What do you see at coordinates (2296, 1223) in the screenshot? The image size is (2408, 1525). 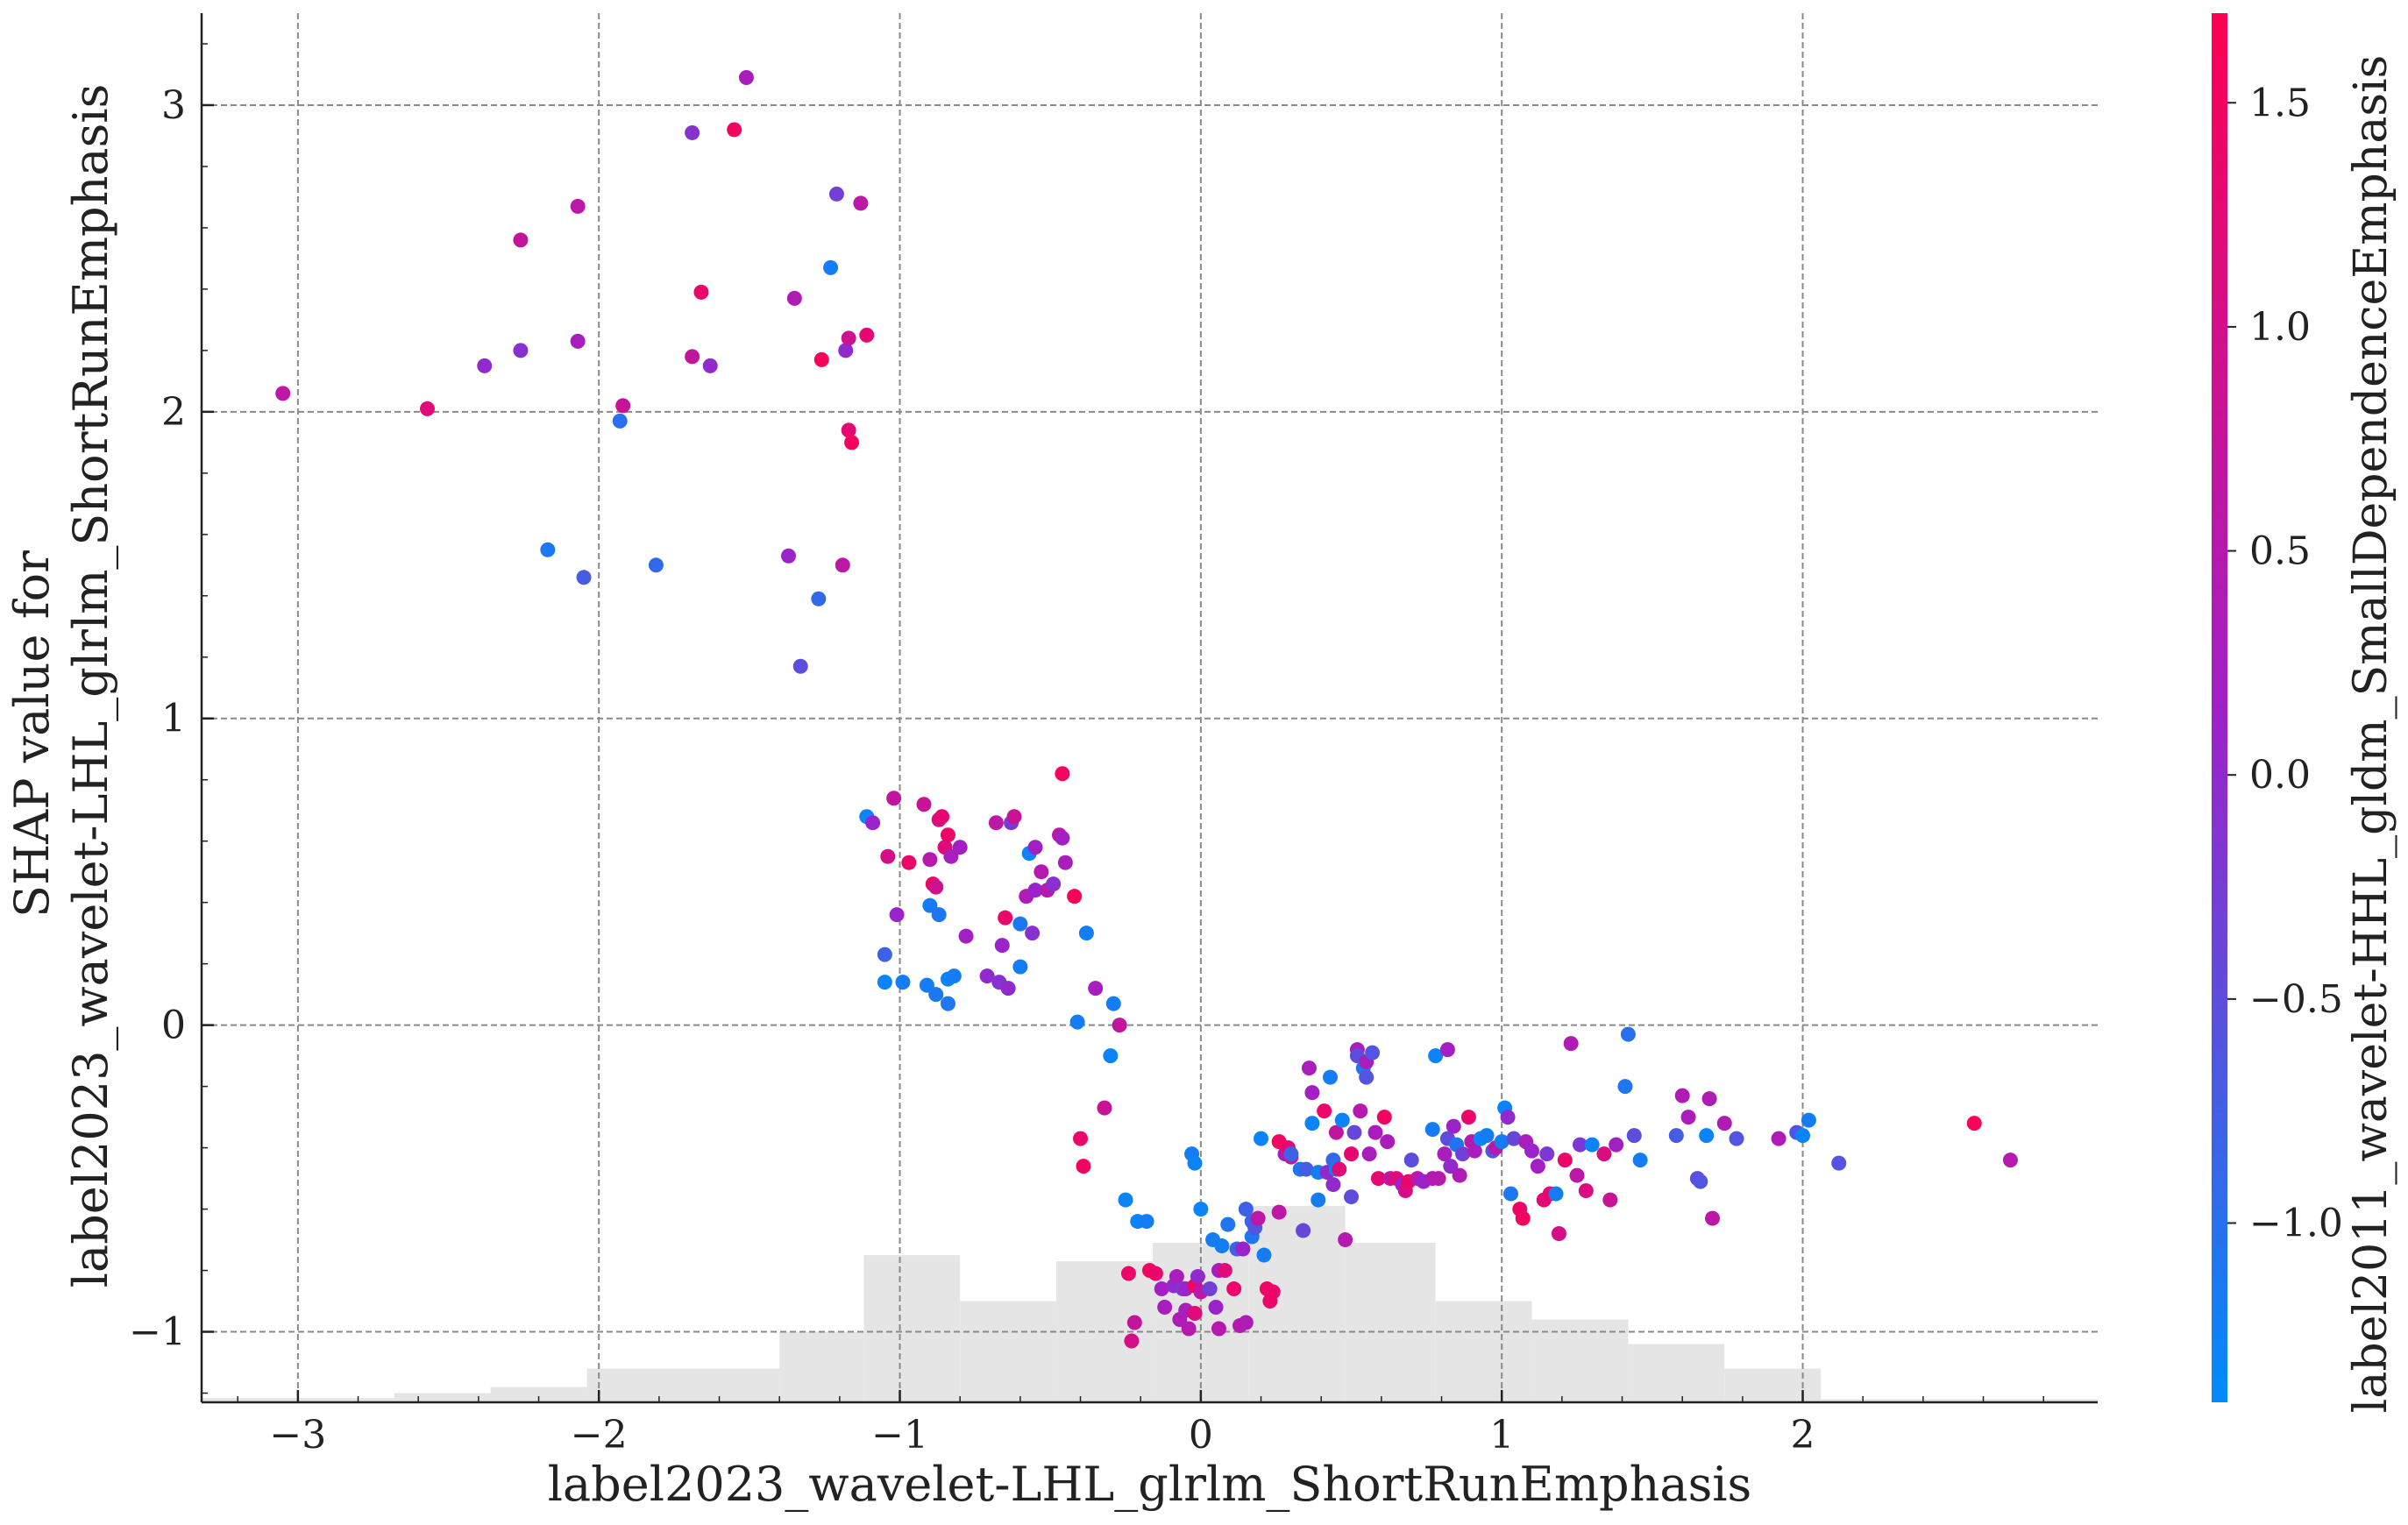 I see `colorbar-tick-label: −1.0` at bounding box center [2296, 1223].